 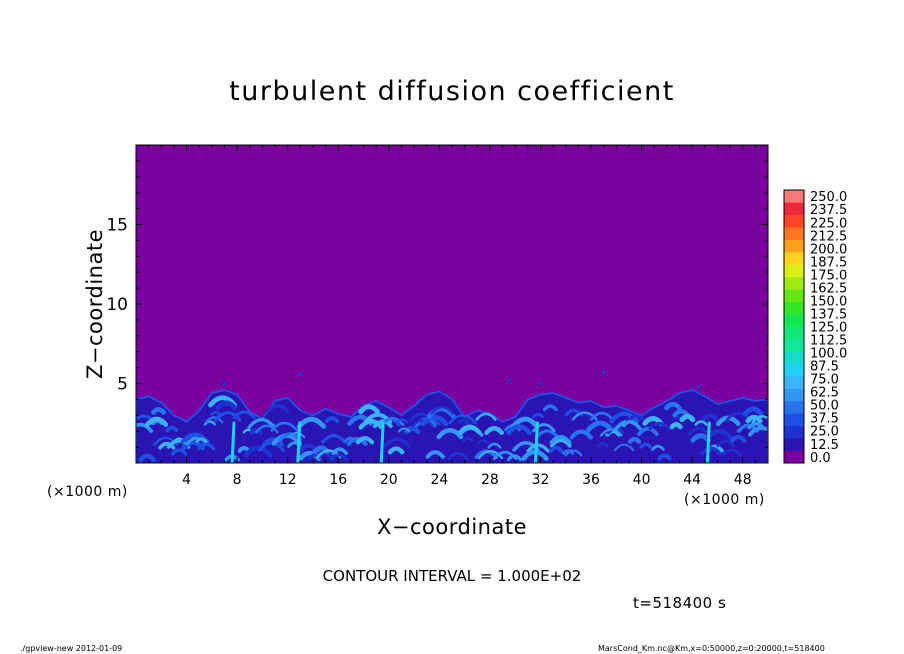 What do you see at coordinates (828, 223) in the screenshot?
I see `colorbar-label: 225.0` at bounding box center [828, 223].